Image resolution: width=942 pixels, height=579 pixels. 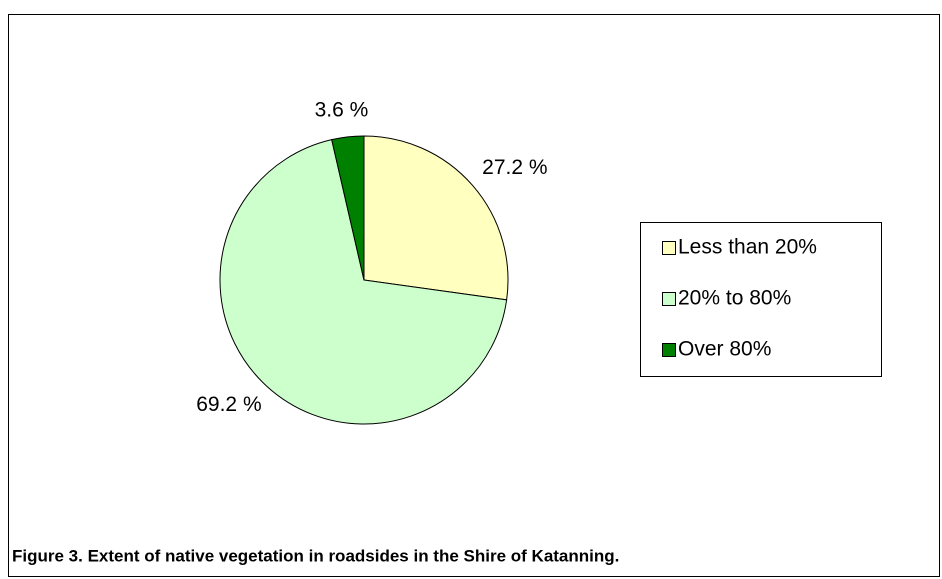 What do you see at coordinates (734, 298) in the screenshot?
I see `legend-label: 20% to 80%` at bounding box center [734, 298].